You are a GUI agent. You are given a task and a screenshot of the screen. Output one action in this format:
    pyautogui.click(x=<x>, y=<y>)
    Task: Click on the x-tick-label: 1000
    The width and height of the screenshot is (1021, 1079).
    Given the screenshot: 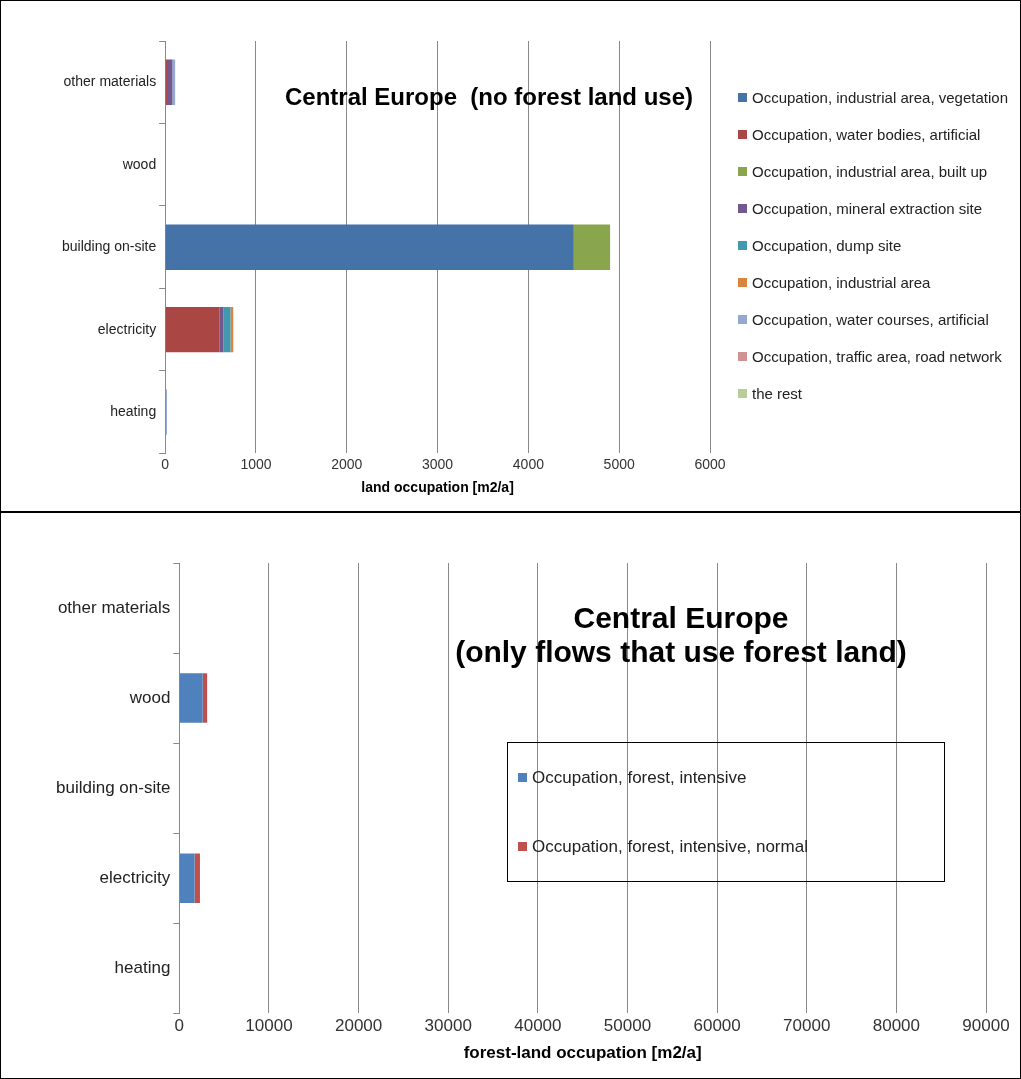 What is the action you would take?
    pyautogui.click(x=256, y=463)
    